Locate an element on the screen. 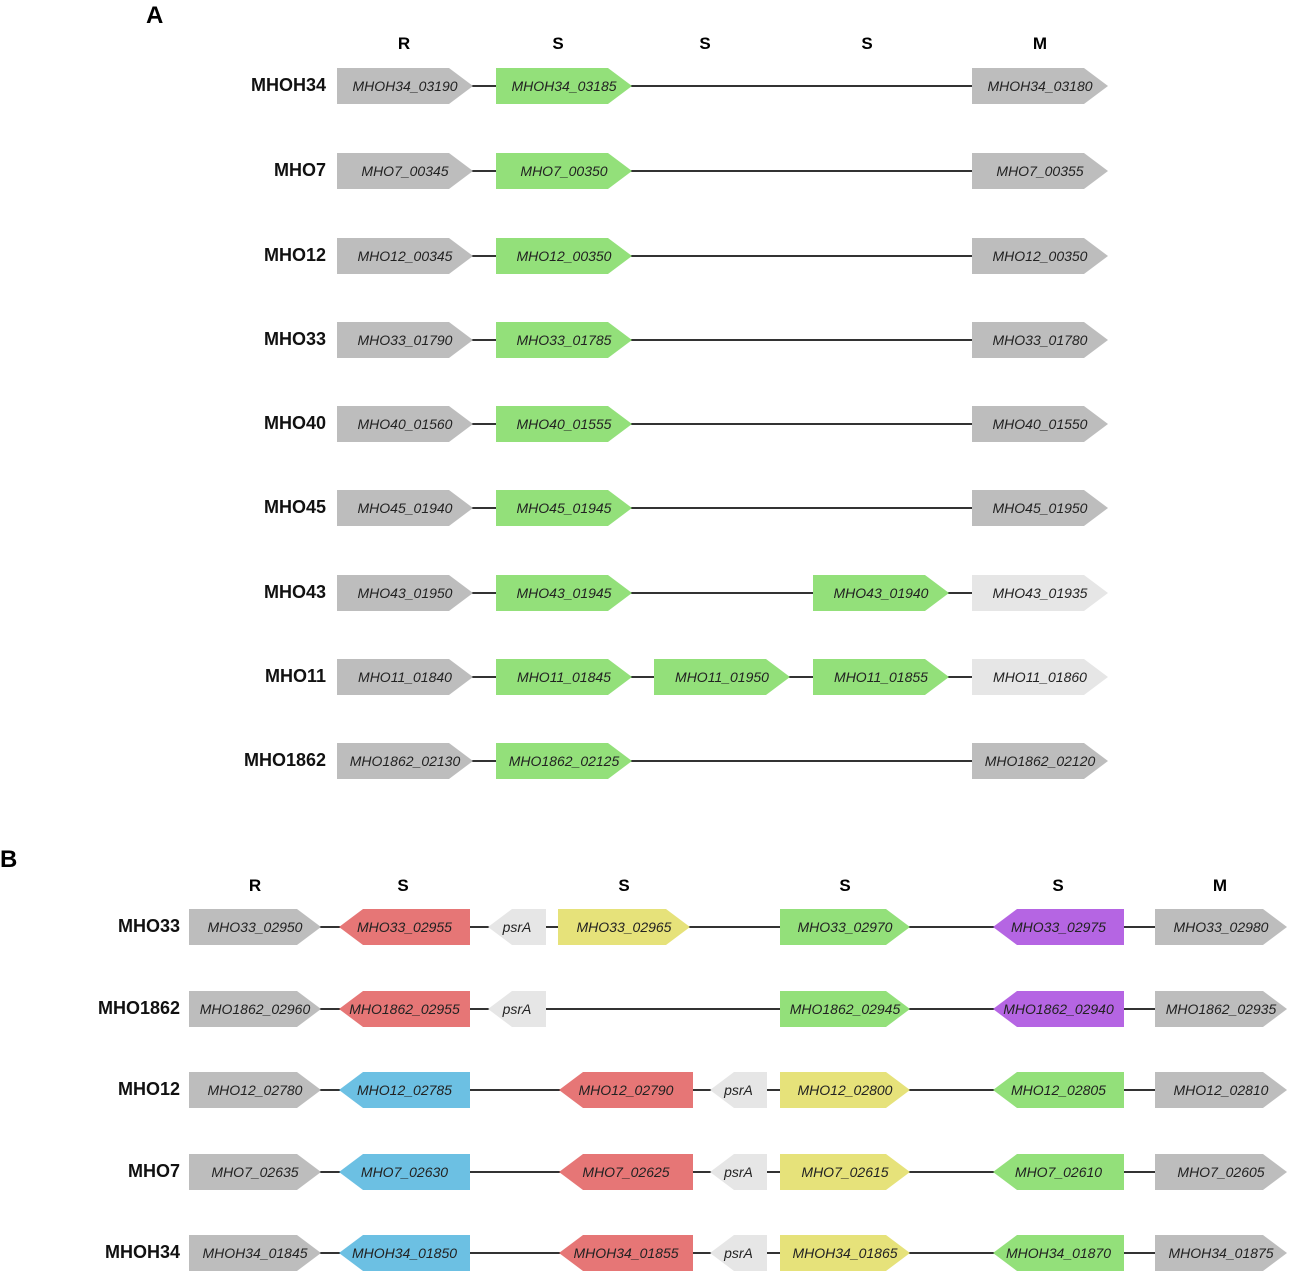 Image resolution: width=1295 pixels, height=1286 pixels. gene-arrow: MHO11_01950 is located at coordinates (722, 677).